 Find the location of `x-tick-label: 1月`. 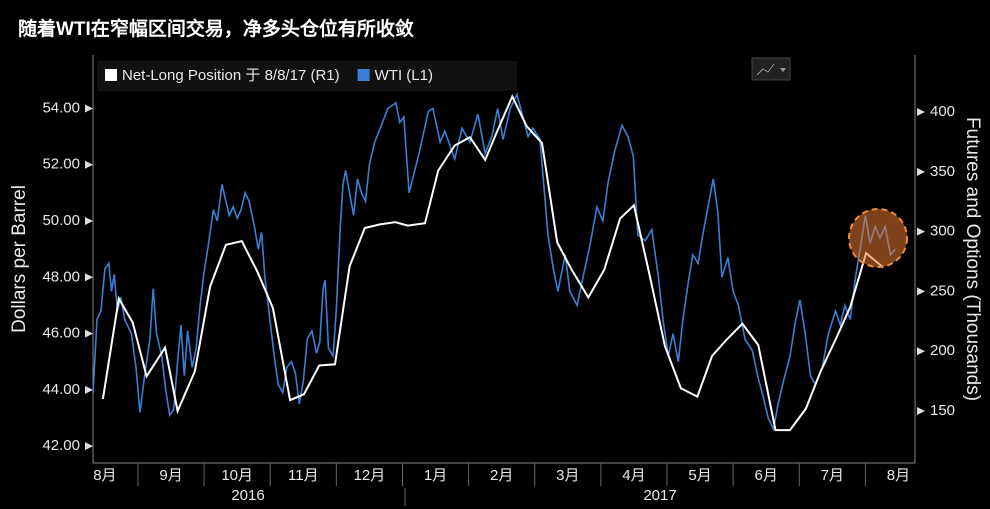

x-tick-label: 1月 is located at coordinates (435, 475).